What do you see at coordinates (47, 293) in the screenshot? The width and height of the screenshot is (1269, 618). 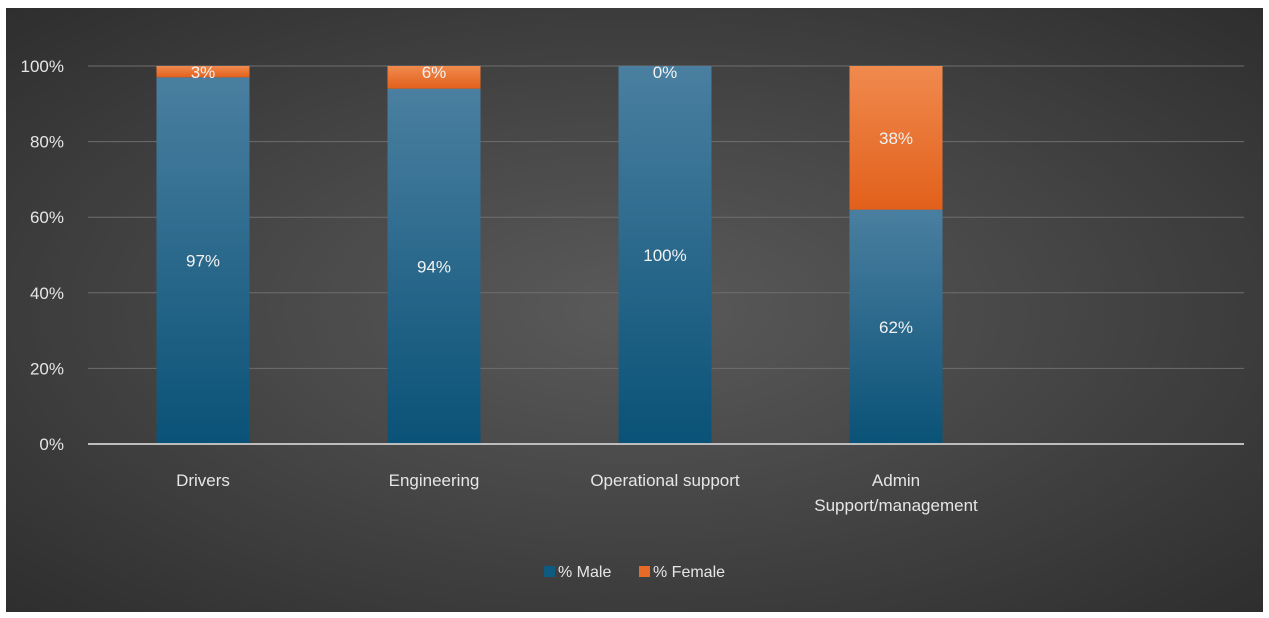 I see `y-tick-label: 40%` at bounding box center [47, 293].